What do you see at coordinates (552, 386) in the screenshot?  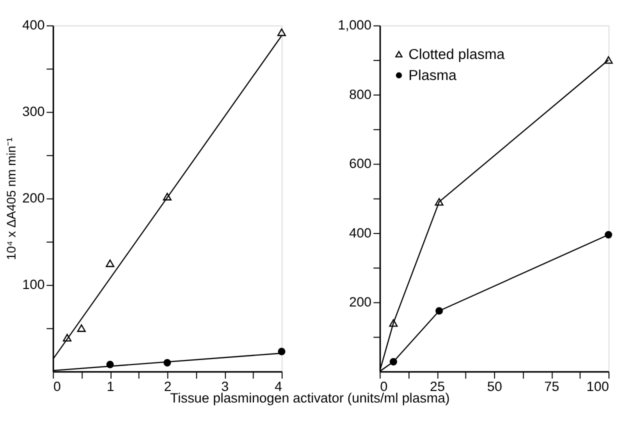 I see `x-tick-label: 75` at bounding box center [552, 386].